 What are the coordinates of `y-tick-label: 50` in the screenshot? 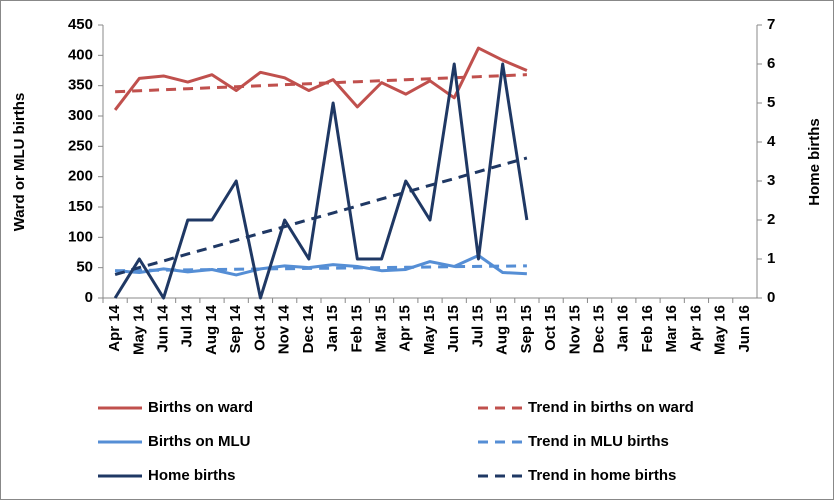 It's located at (84, 267).